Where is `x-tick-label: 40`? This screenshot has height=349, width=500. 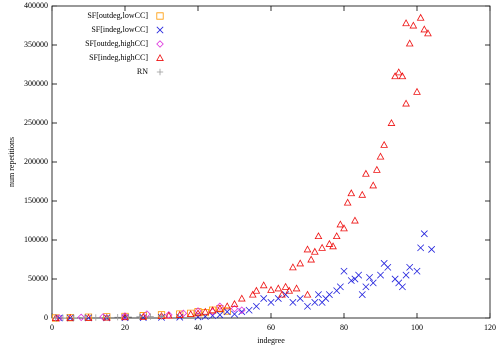 x-tick-label: 40 is located at coordinates (198, 327).